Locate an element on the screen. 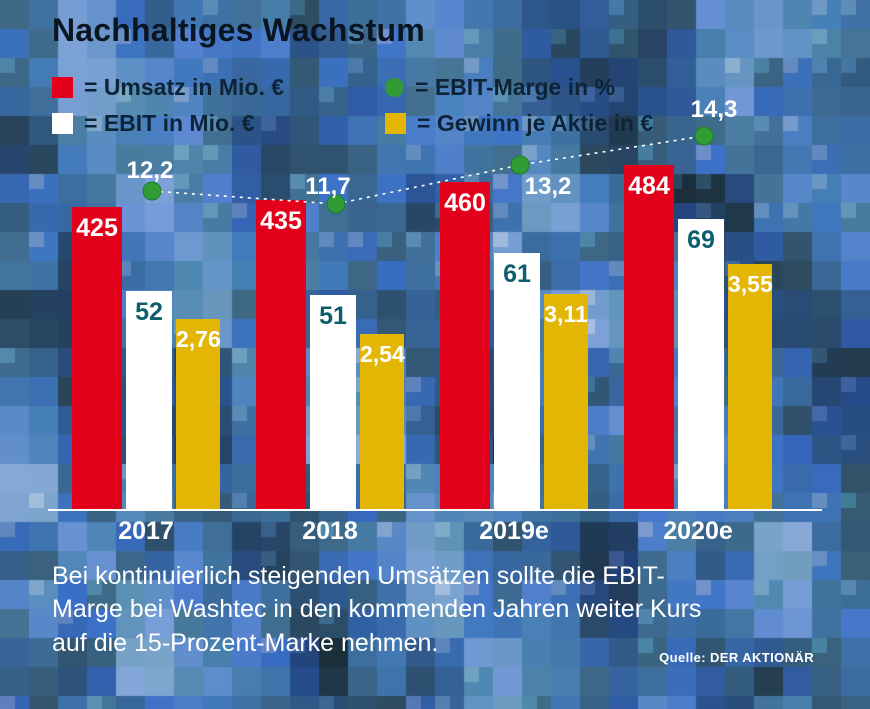 The image size is (870, 709). legend-label-umsatz: = Umsatz in Mio. € is located at coordinates (184, 87).